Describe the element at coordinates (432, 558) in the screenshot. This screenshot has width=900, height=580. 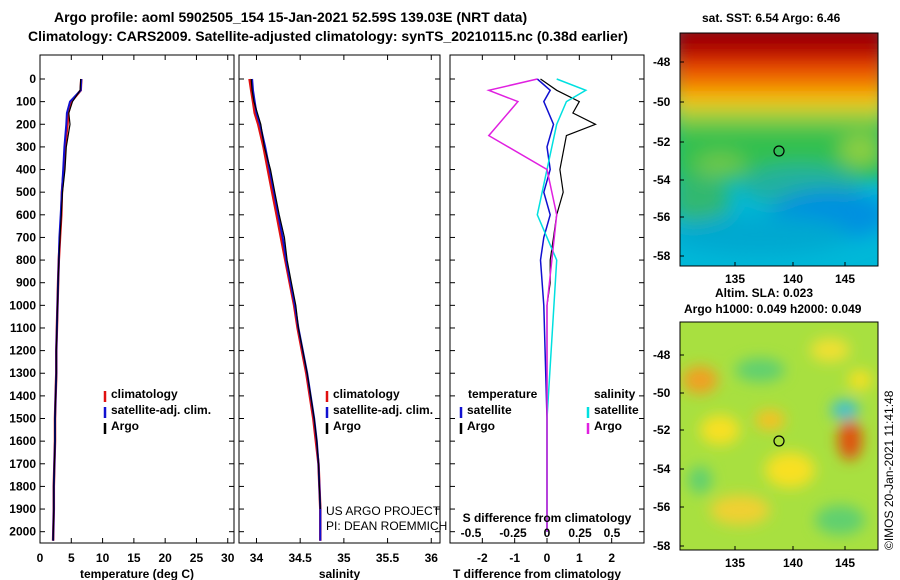
I see `x-tick-label: 36` at that location.